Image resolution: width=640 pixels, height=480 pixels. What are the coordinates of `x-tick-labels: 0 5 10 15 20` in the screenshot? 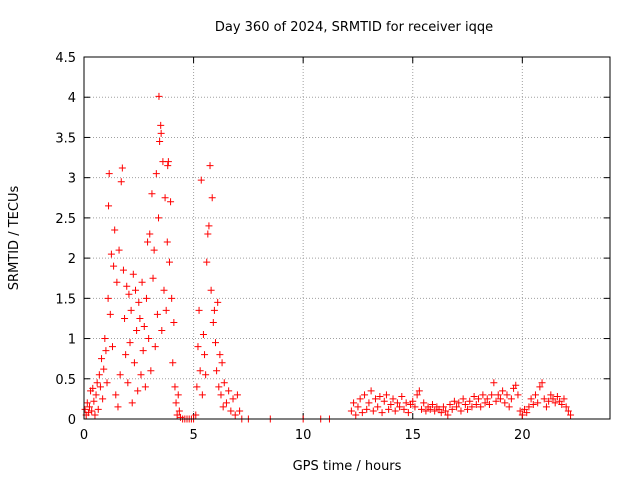 It's located at (305, 435).